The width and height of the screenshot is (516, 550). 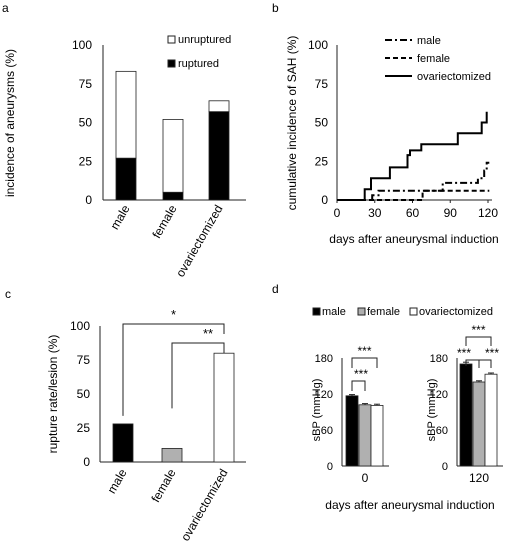 What do you see at coordinates (173, 314) in the screenshot?
I see `significance-label: *` at bounding box center [173, 314].